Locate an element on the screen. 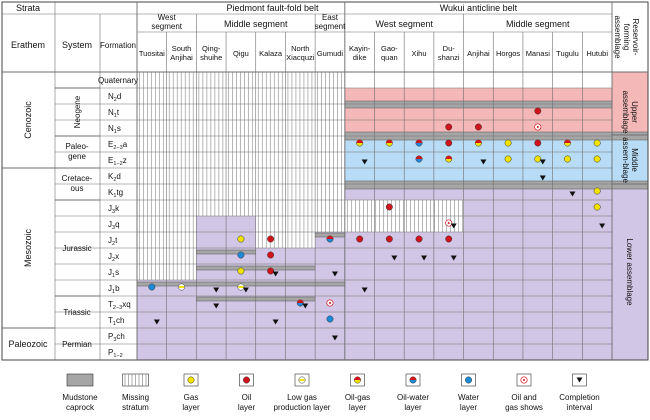 This screenshot has width=650, height=420. piedmont-middle-label: Middle segment is located at coordinates (256, 24).